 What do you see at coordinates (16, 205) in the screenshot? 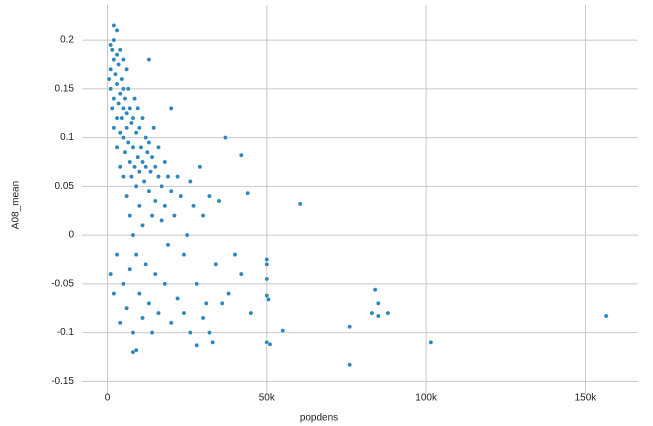
I see `y-axis-label: A08_mean` at bounding box center [16, 205].